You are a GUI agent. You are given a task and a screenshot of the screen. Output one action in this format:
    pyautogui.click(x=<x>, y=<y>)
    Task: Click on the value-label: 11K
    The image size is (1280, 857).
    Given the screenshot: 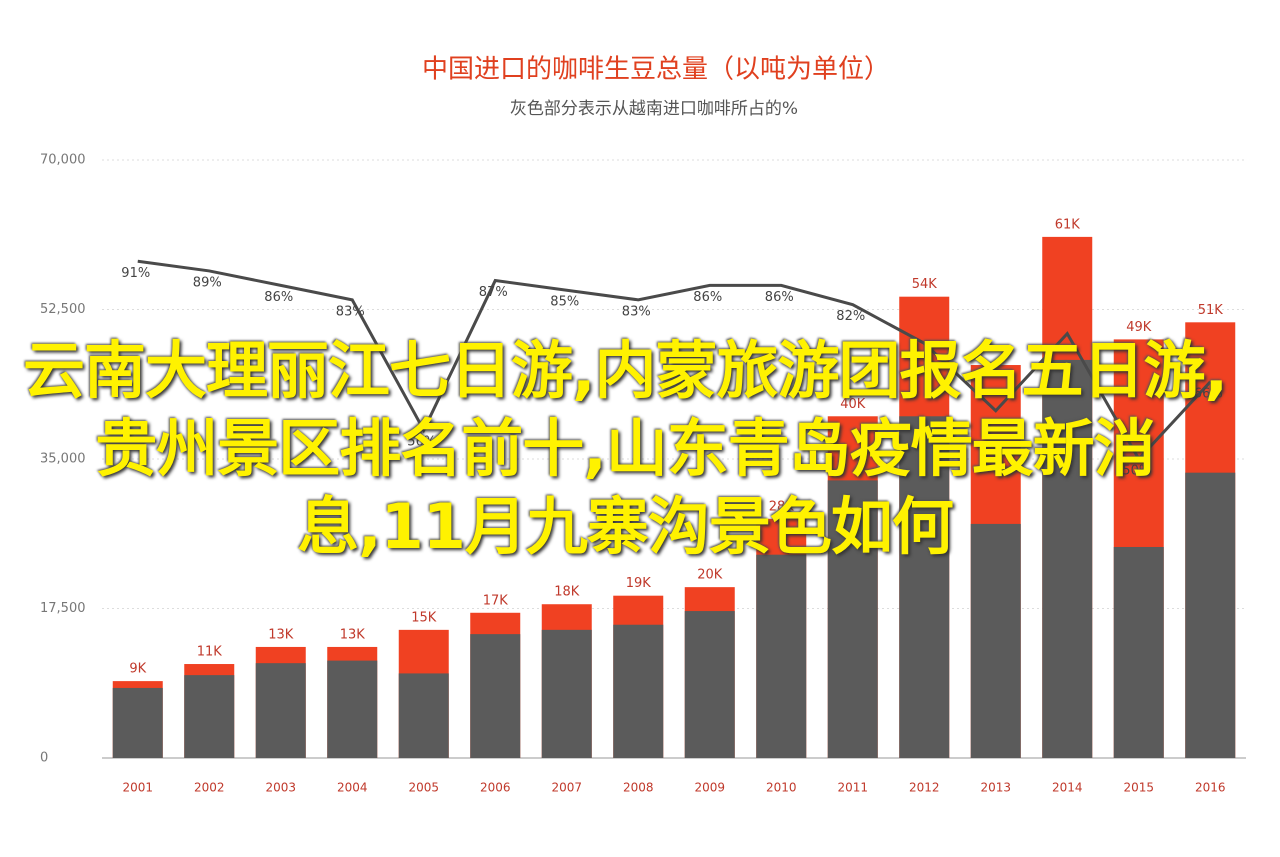 What is the action you would take?
    pyautogui.click(x=210, y=652)
    